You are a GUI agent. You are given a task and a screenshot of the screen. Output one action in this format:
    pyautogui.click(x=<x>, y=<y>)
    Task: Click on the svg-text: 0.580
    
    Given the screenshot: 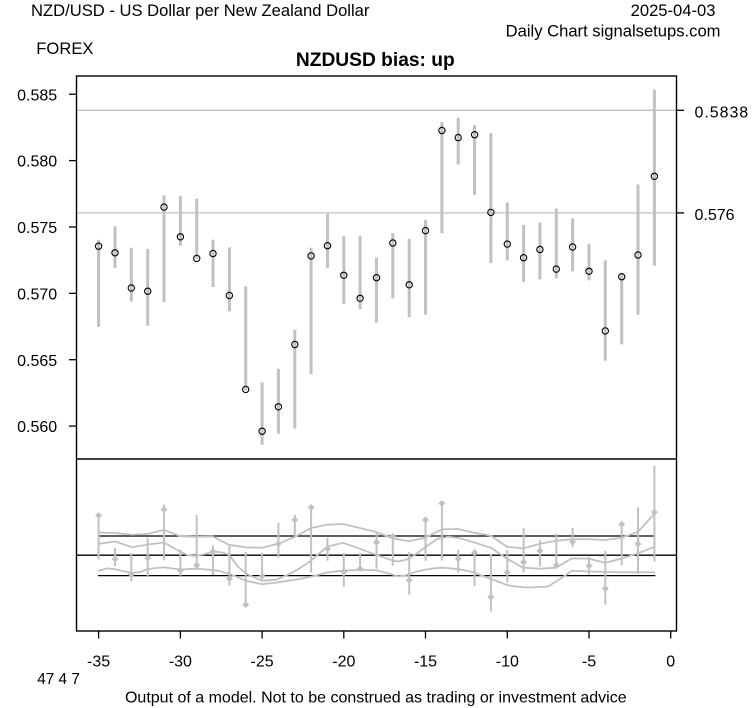 What is the action you would take?
    pyautogui.click(x=37, y=162)
    